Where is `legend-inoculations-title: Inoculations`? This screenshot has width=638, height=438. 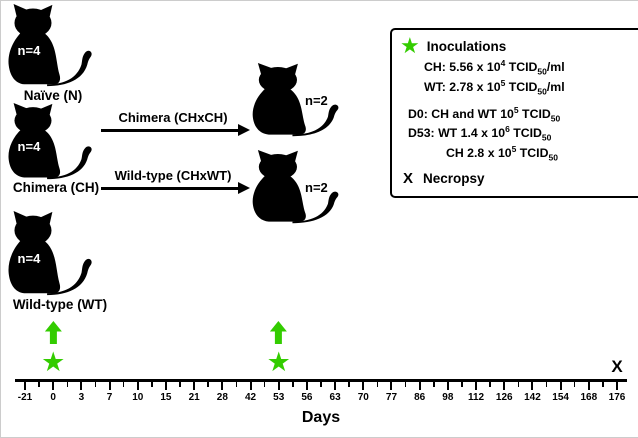
legend-inoculations-title: Inoculations is located at coordinates (466, 46).